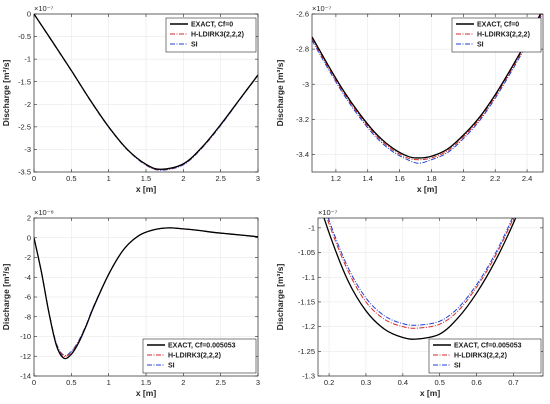 The height and width of the screenshot is (404, 550). Describe the element at coordinates (27, 59) in the screenshot. I see `panel-1-ytick-label: -1` at that location.